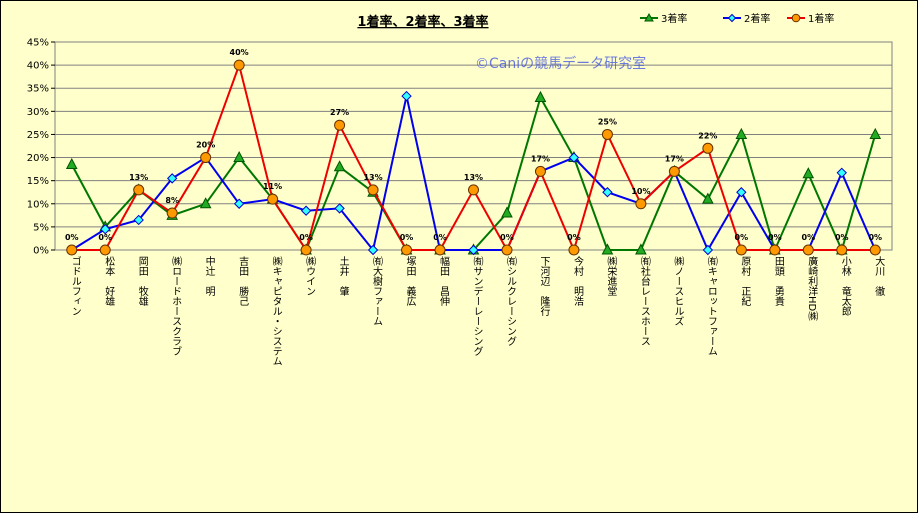 This screenshot has width=918, height=513. What do you see at coordinates (544, 286) in the screenshot?
I see `x-category-label: 下河辺 隆行` at bounding box center [544, 286].